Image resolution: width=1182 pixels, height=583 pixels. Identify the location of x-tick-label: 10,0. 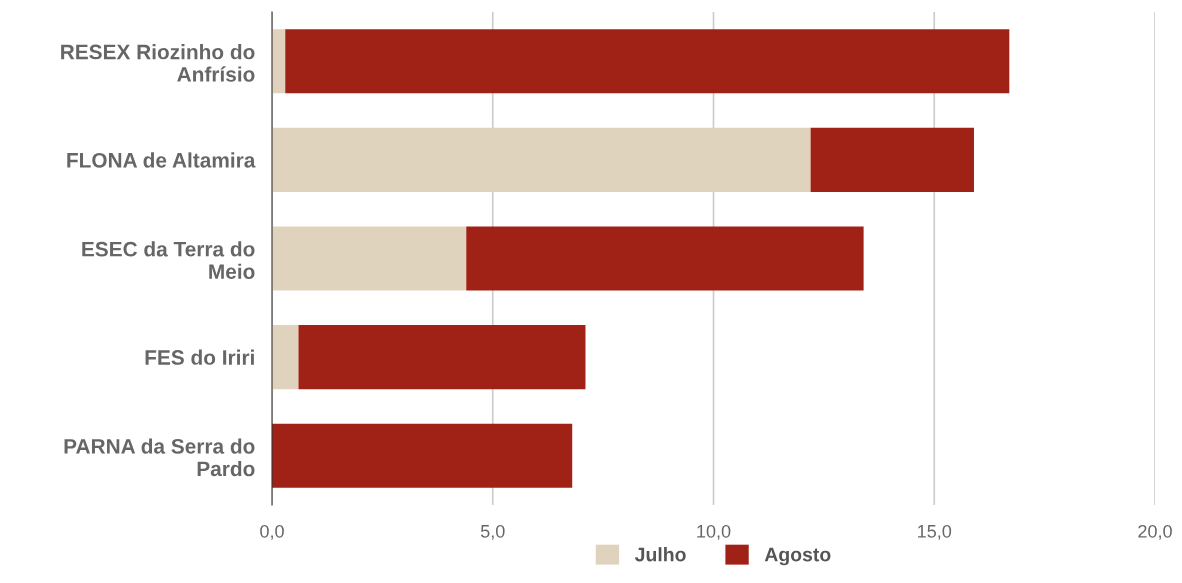
(714, 532).